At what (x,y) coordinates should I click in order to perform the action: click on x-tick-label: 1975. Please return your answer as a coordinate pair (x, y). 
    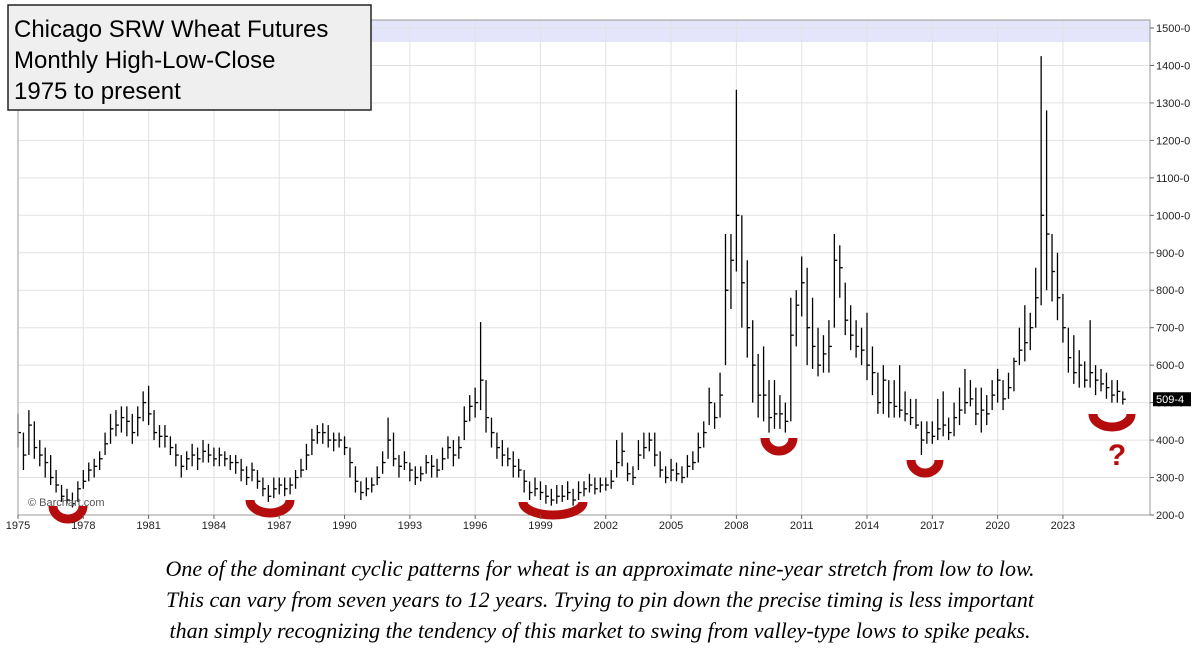
    Looking at the image, I should click on (18, 526).